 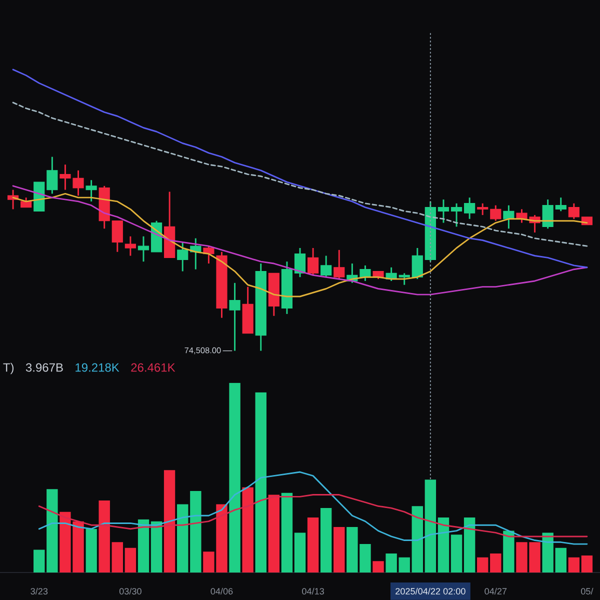 What do you see at coordinates (8, 368) in the screenshot?
I see `text: T)` at bounding box center [8, 368].